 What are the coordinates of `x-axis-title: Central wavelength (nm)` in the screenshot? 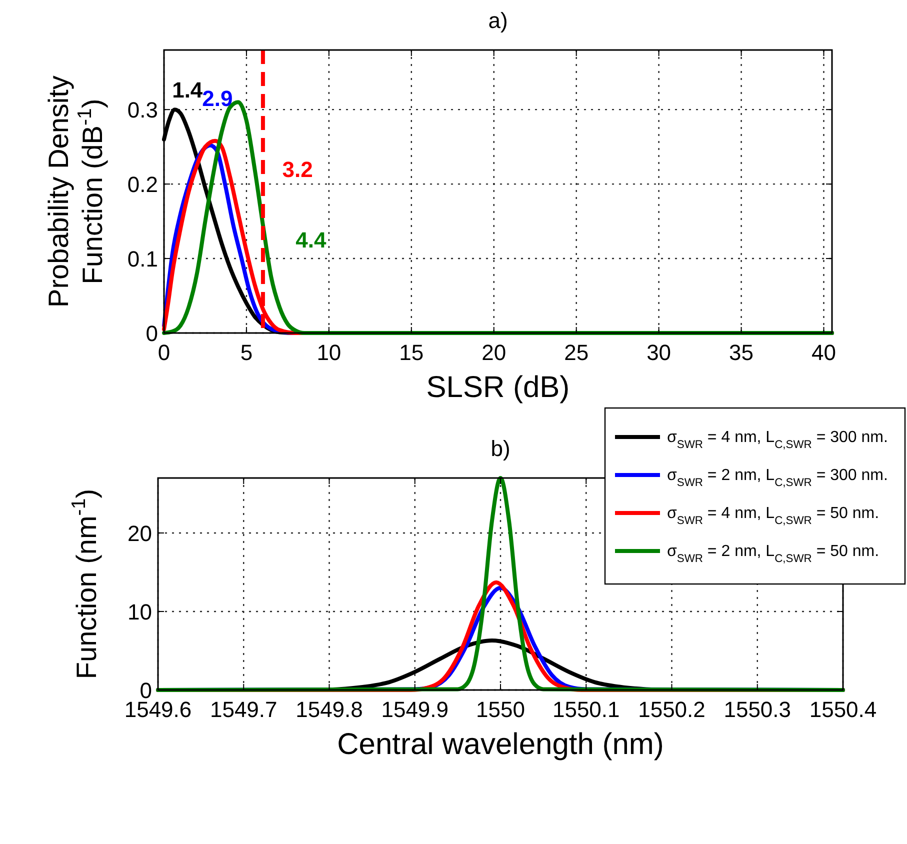 It's located at (500, 744).